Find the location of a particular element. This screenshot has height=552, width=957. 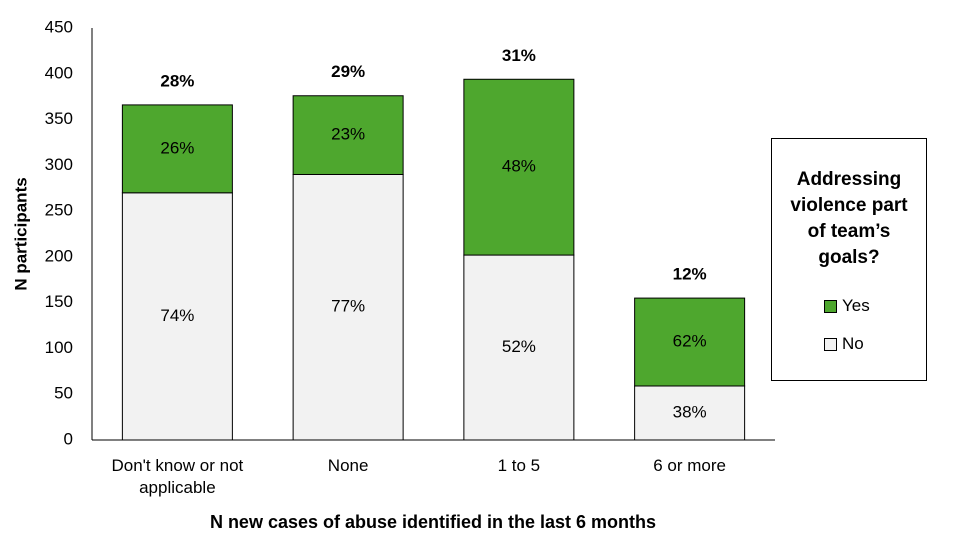

segment-label: 62% is located at coordinates (690, 341).